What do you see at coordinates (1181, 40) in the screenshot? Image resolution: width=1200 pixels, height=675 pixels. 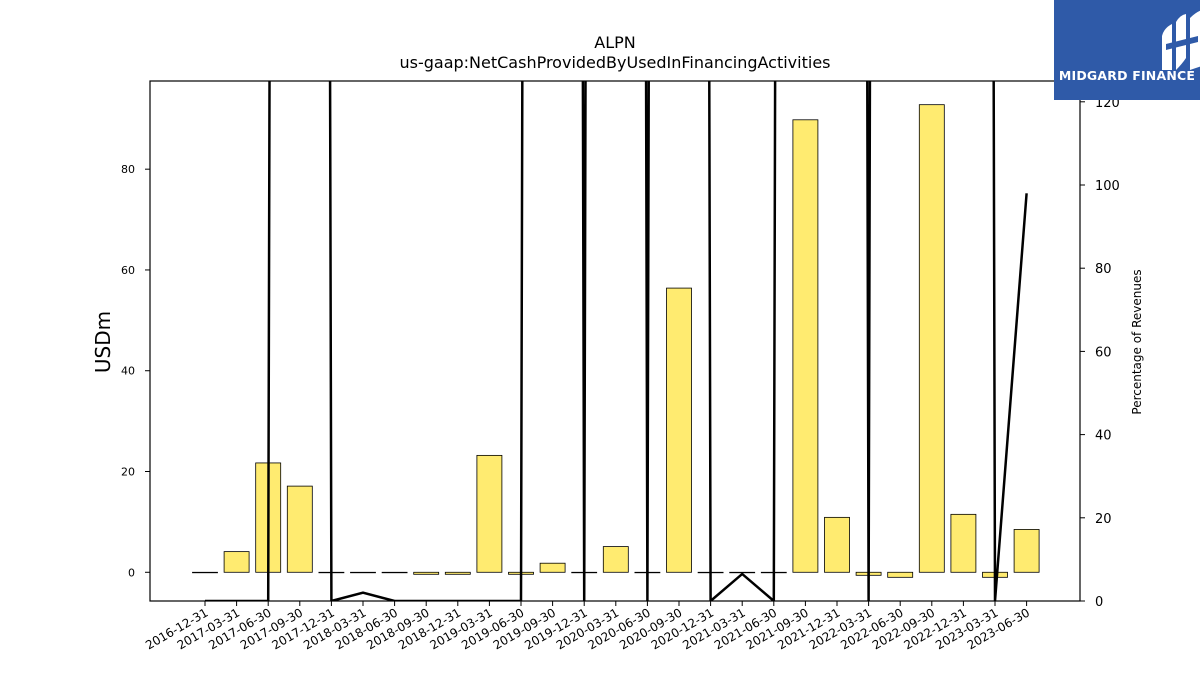 I see `logo-mark-icon` at bounding box center [1181, 40].